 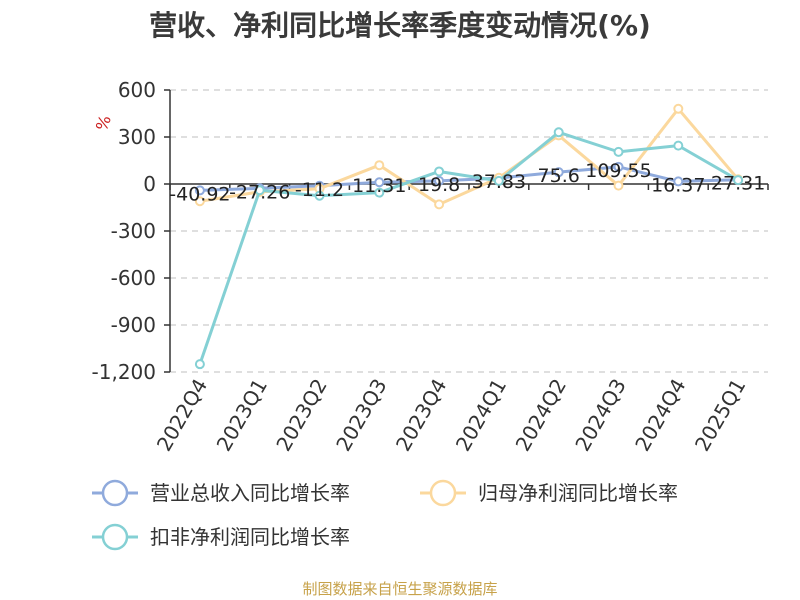 I want to click on x-tick-label: 2025Q1, so click(x=720, y=415).